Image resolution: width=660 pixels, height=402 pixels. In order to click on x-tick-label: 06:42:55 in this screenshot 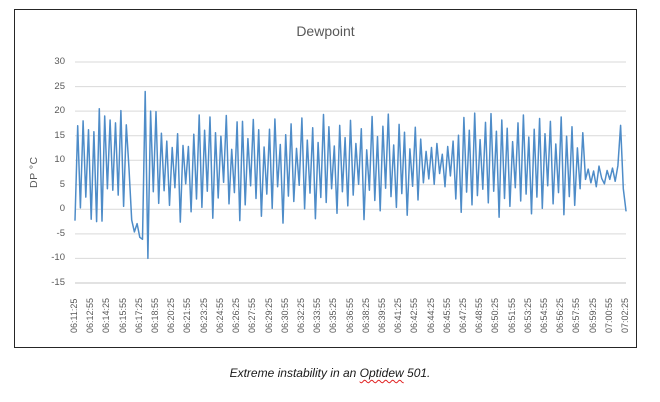, I will do `click(414, 315)`.